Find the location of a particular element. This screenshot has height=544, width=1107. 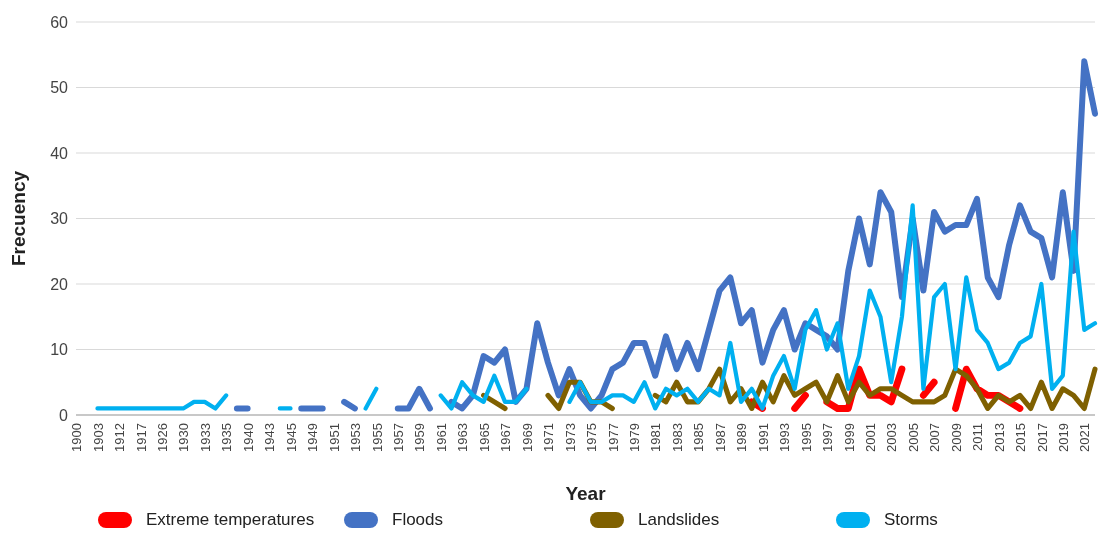

x-tick-label: 1989 is located at coordinates (742, 437).